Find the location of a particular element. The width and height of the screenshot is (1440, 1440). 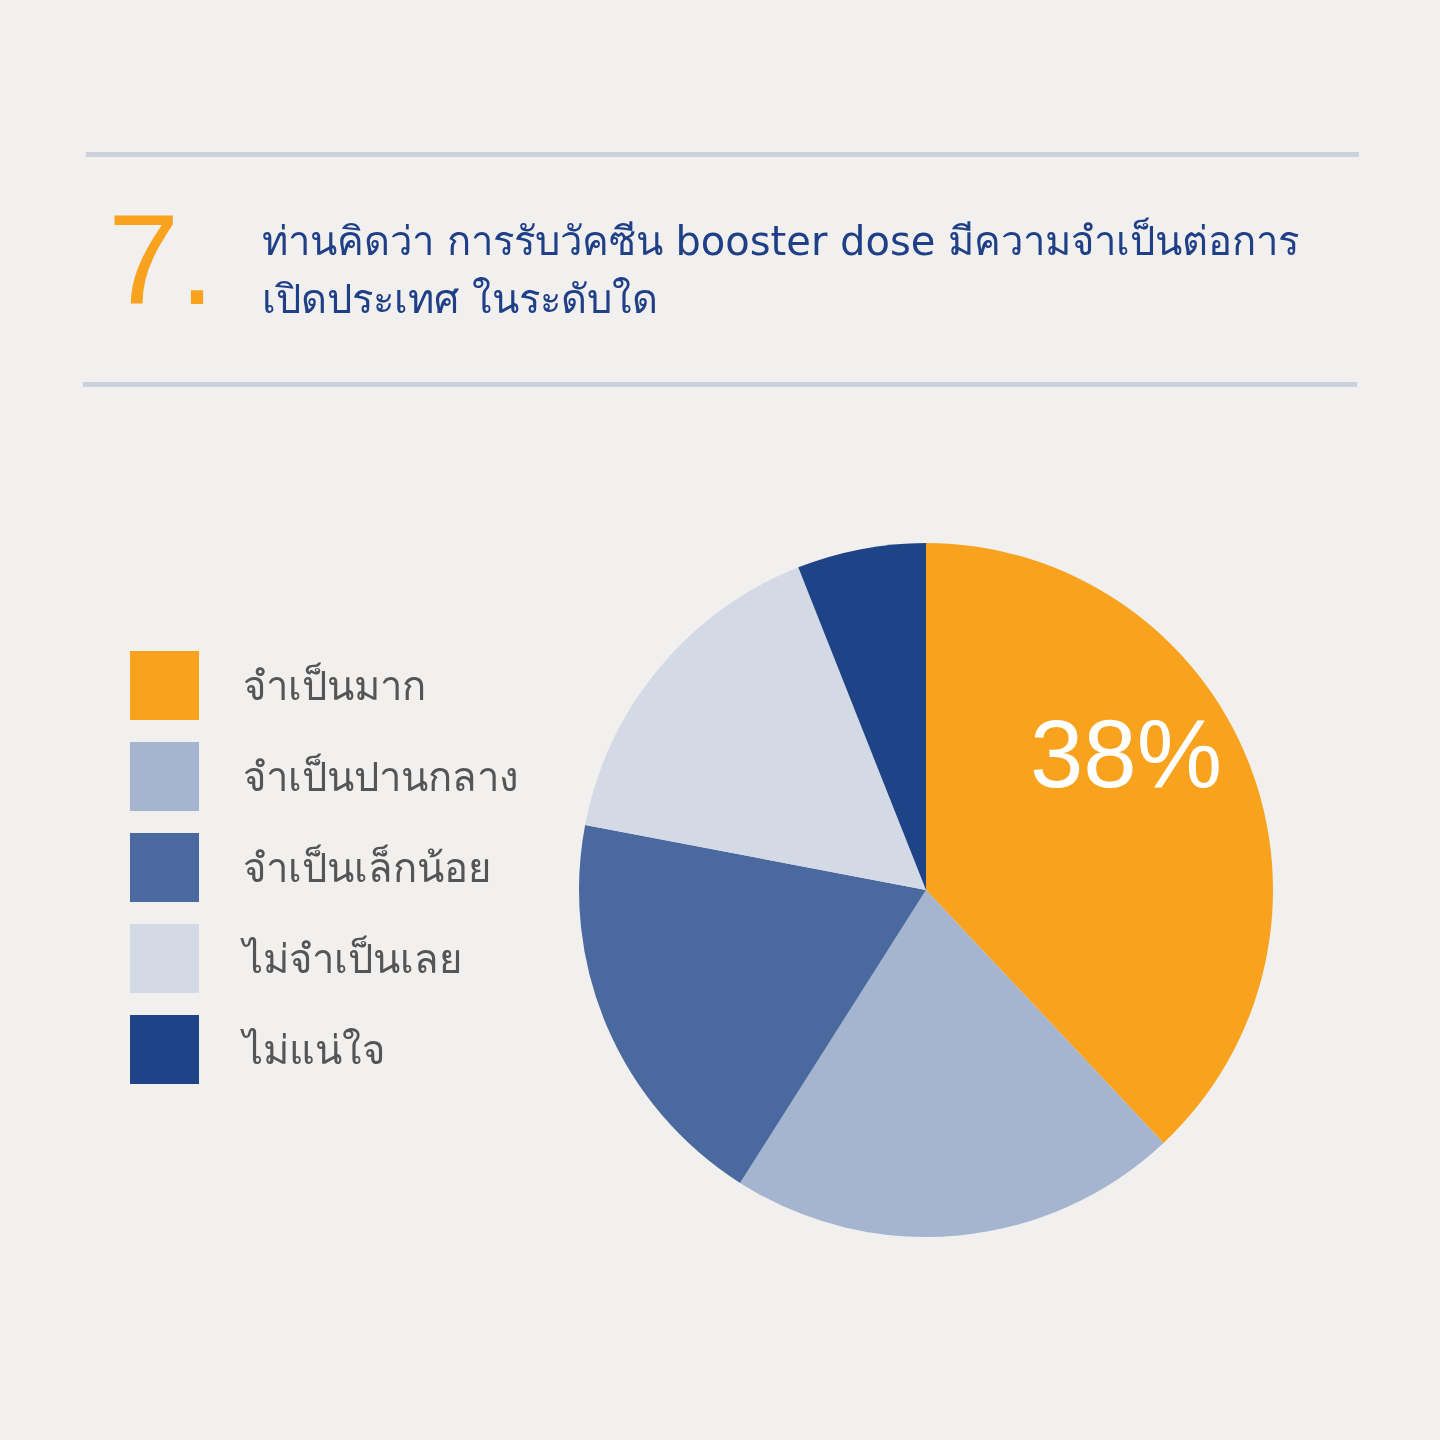

legend-label: จำเป็นเล็กน้อย is located at coordinates (367, 868).